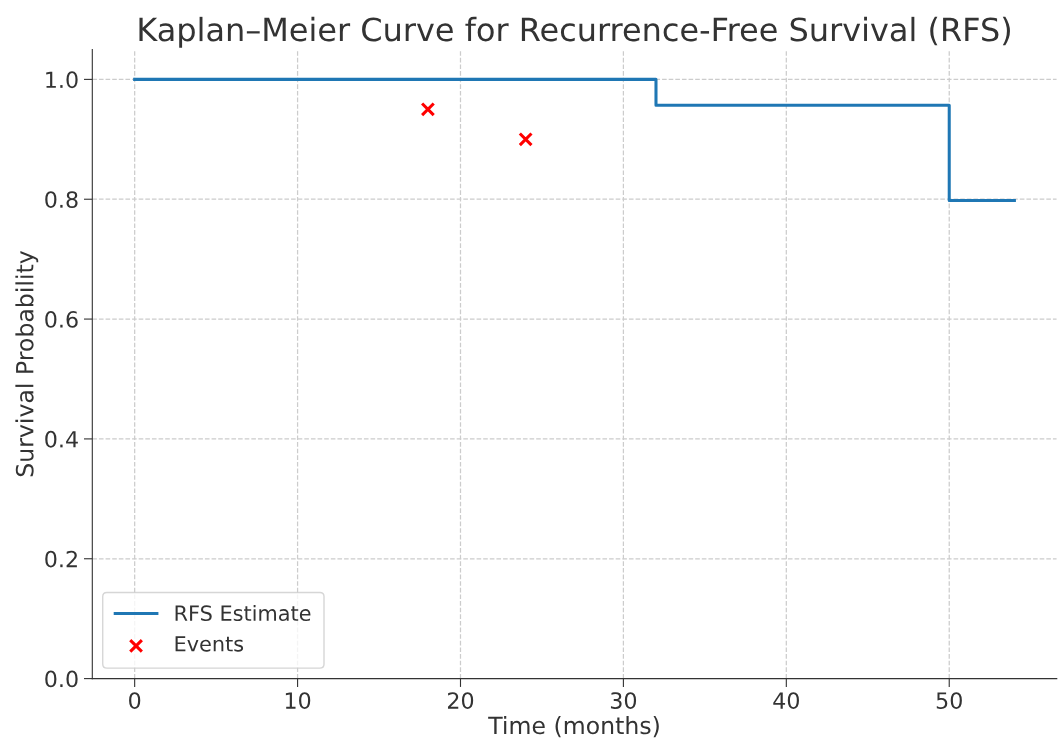  Describe the element at coordinates (27, 363) in the screenshot. I see `y-axis-title: Survival Probability` at that location.